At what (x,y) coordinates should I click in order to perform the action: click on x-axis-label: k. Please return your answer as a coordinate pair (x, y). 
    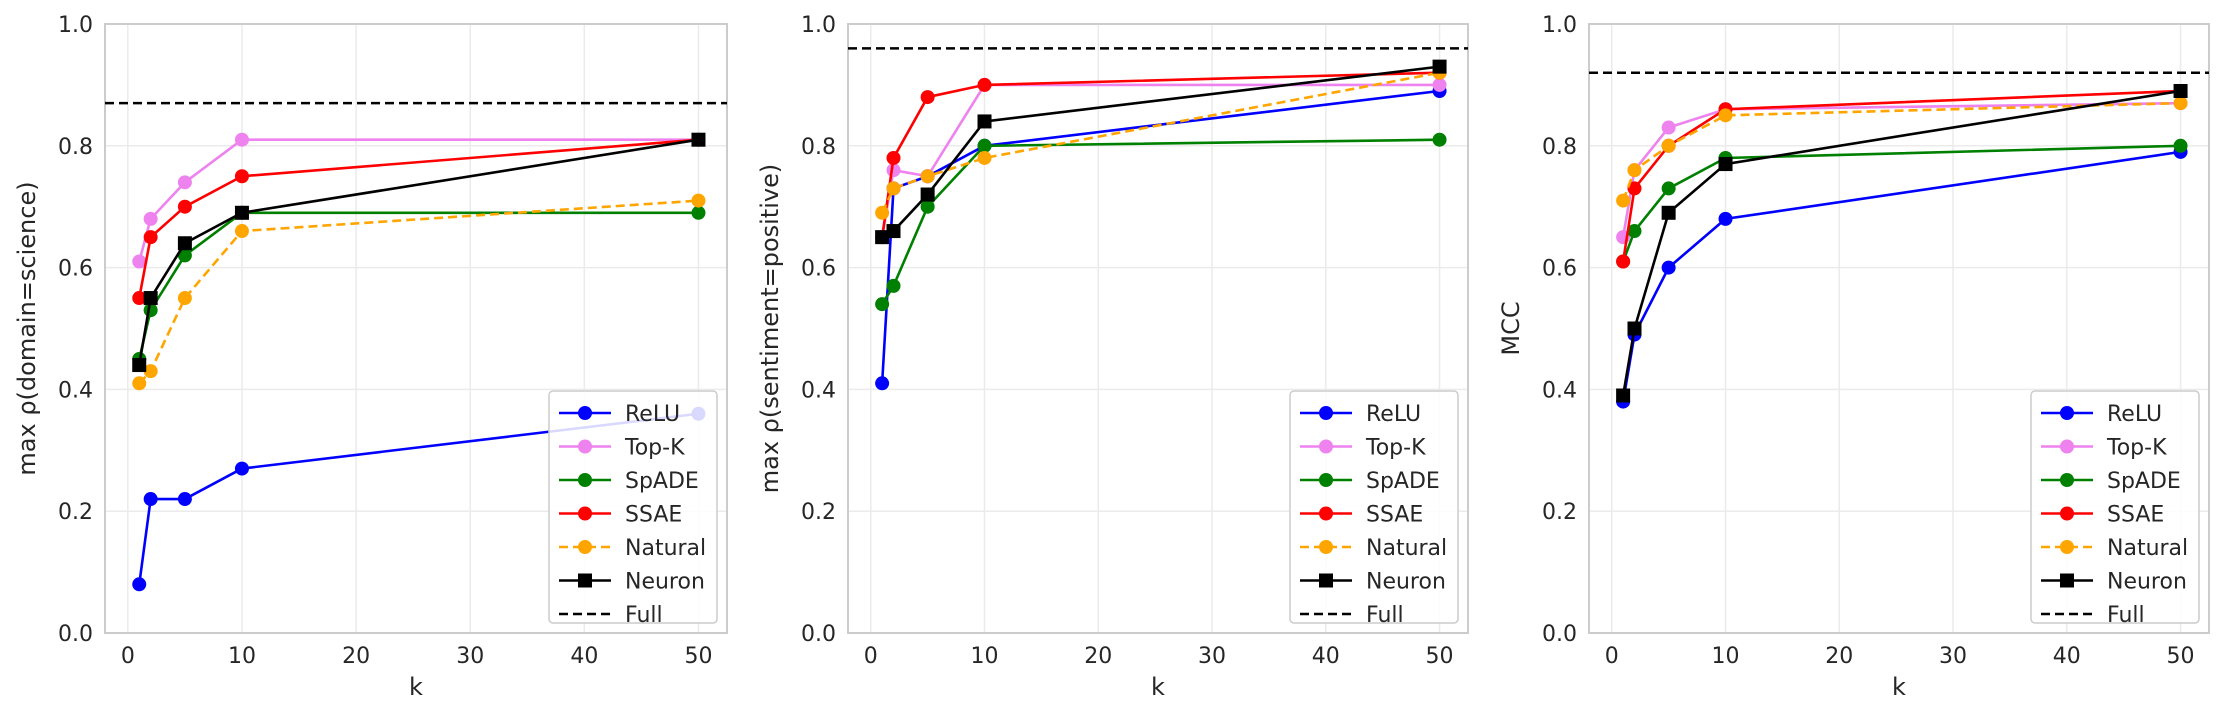
    Looking at the image, I should click on (1899, 687).